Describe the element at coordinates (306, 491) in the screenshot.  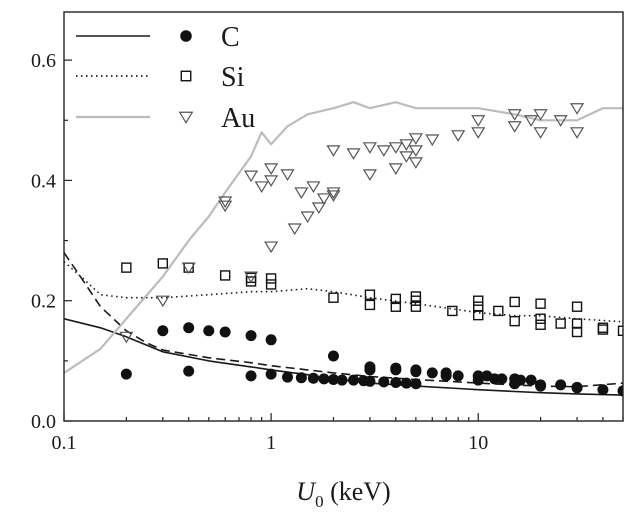
I see `x-axis-symbol: U` at that location.